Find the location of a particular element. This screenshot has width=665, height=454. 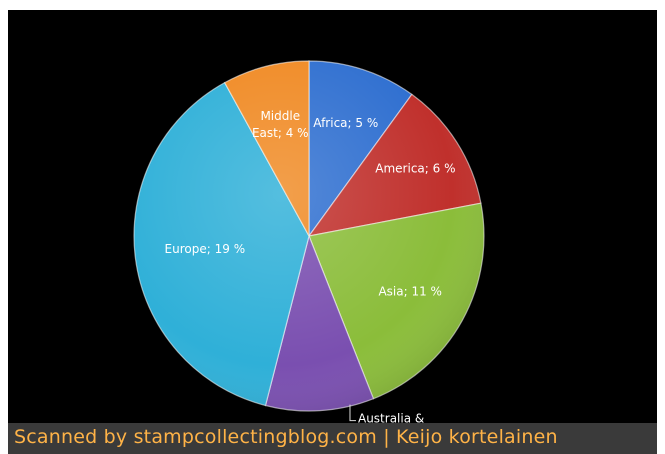

watermark-bar is located at coordinates (332, 438).